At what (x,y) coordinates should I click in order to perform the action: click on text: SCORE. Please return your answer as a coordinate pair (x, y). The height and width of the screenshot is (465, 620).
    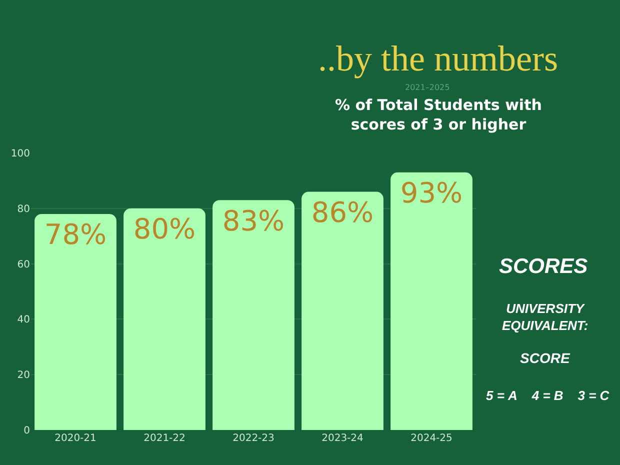
    Looking at the image, I should click on (545, 358).